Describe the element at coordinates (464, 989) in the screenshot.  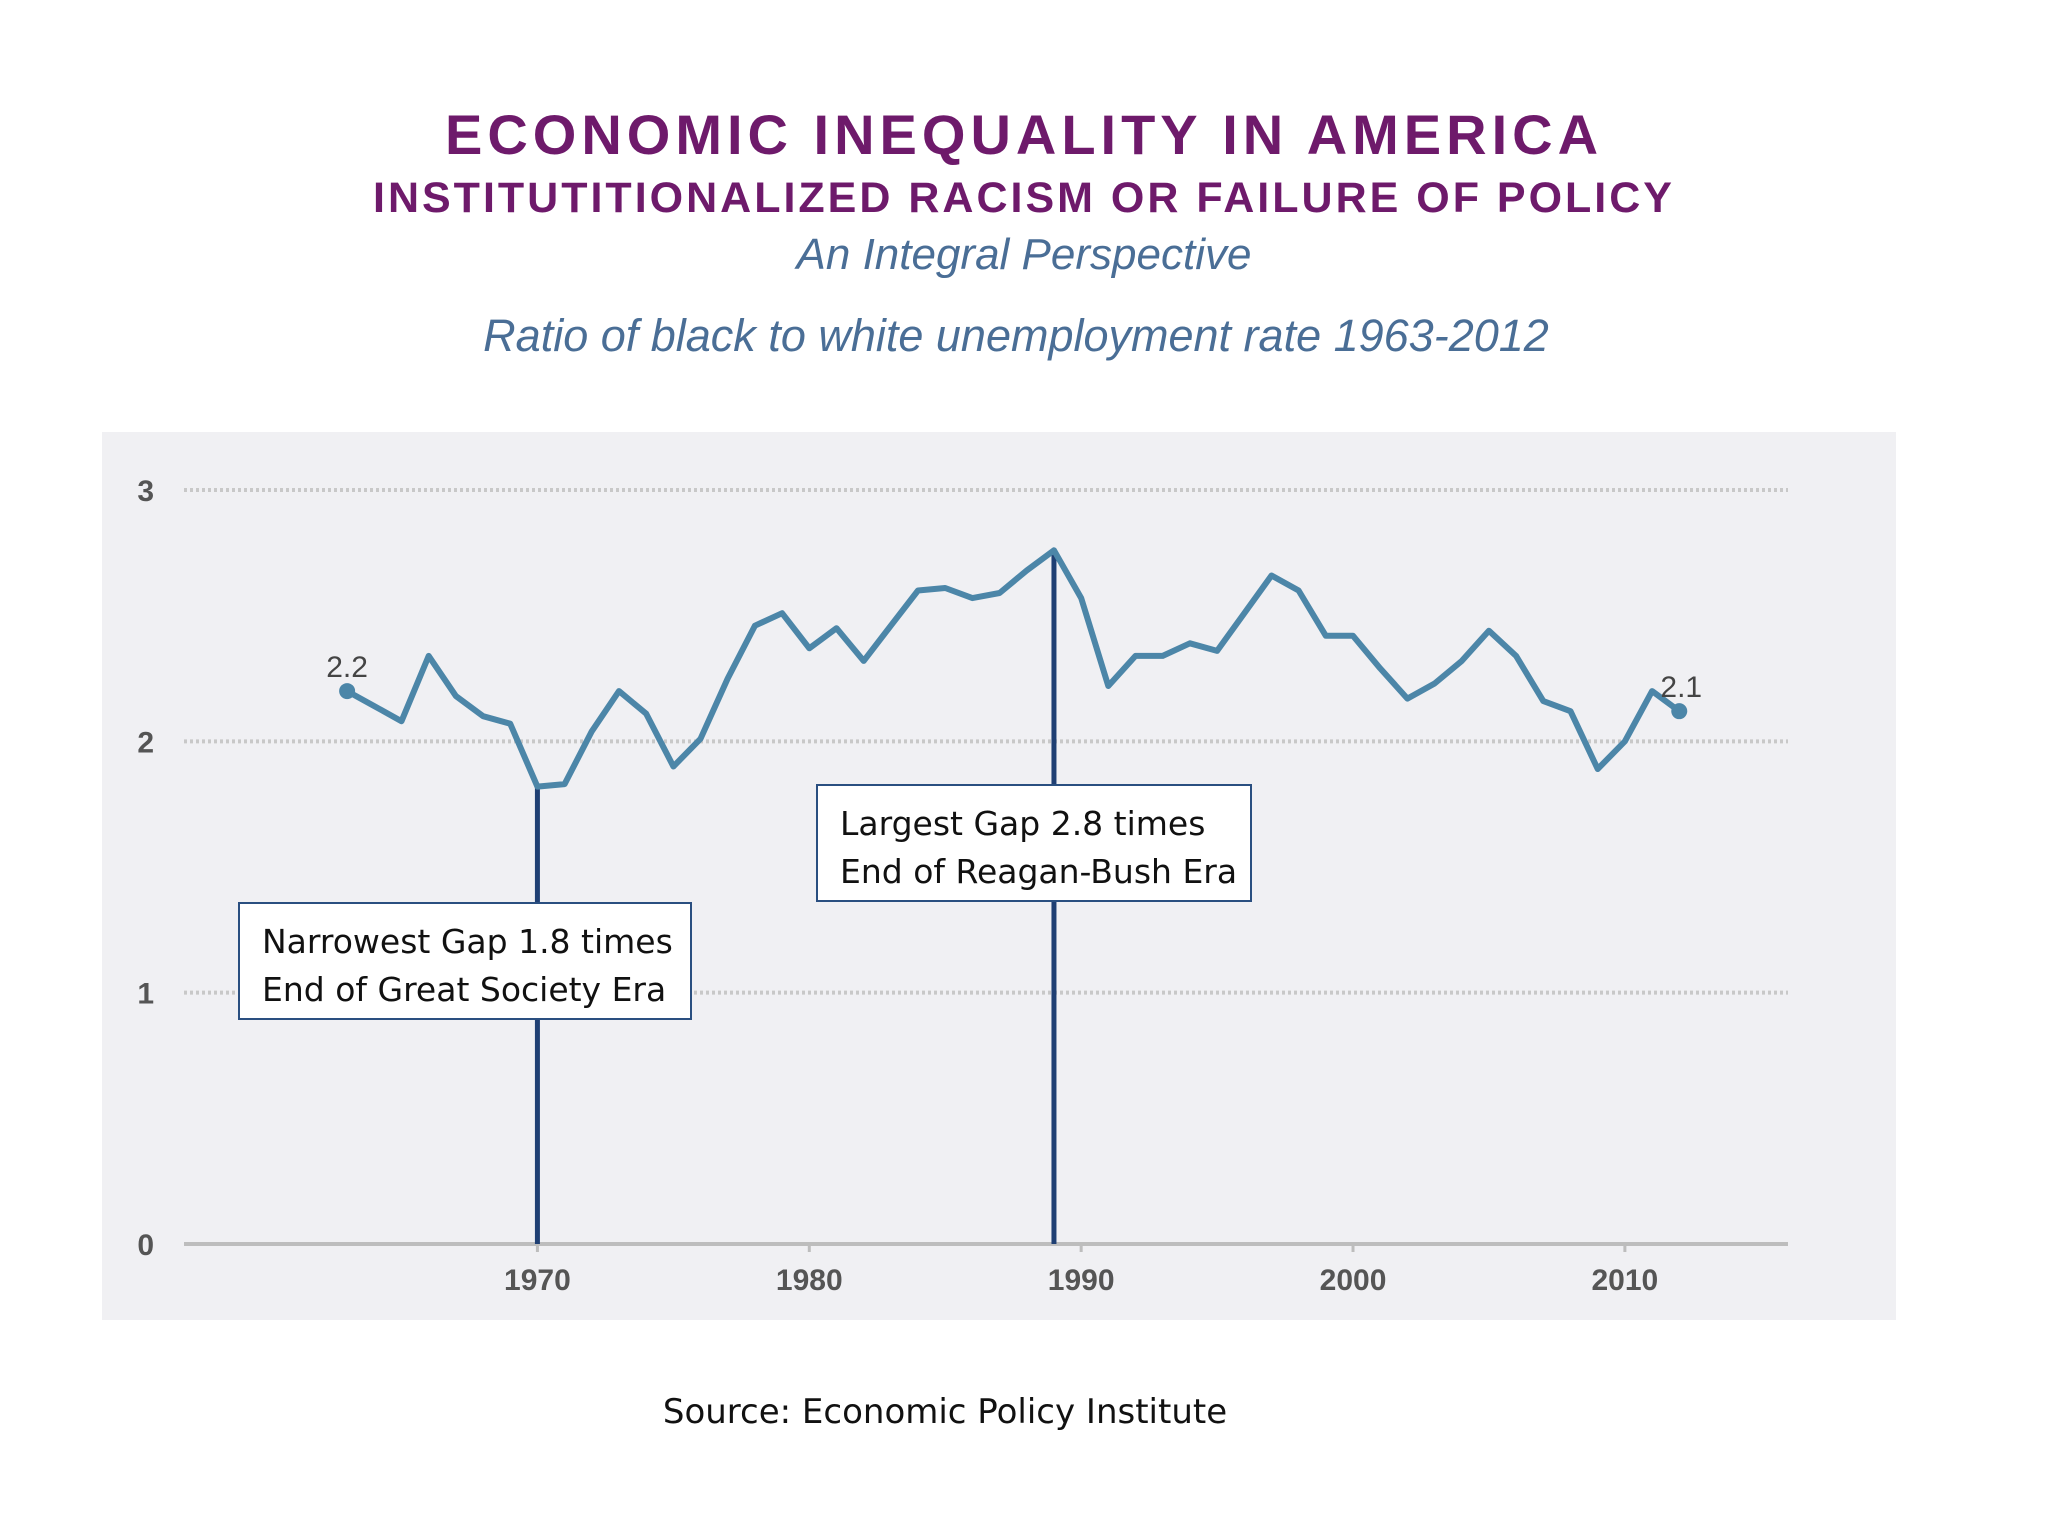
I see `annotation-narrowest-line2: End of Great Society Era` at that location.